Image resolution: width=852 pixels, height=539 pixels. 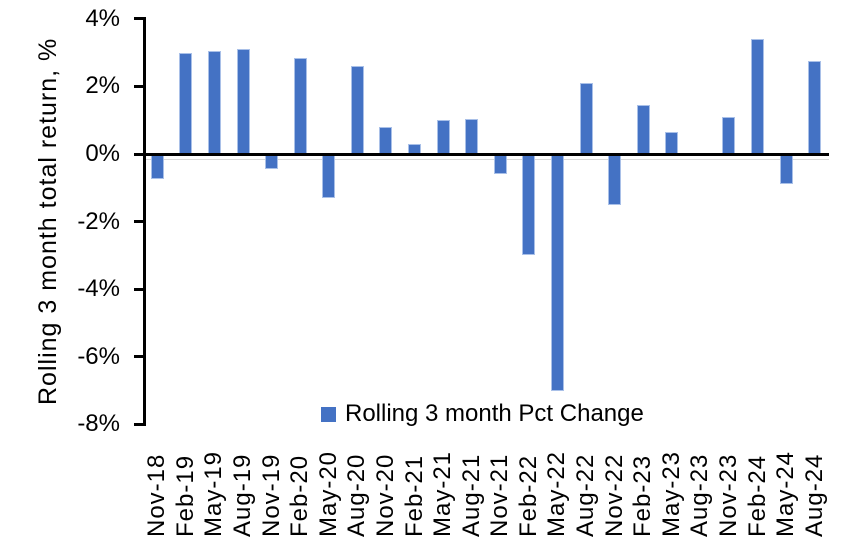 I want to click on x-tick-label: Feb-22, so click(x=528, y=495).